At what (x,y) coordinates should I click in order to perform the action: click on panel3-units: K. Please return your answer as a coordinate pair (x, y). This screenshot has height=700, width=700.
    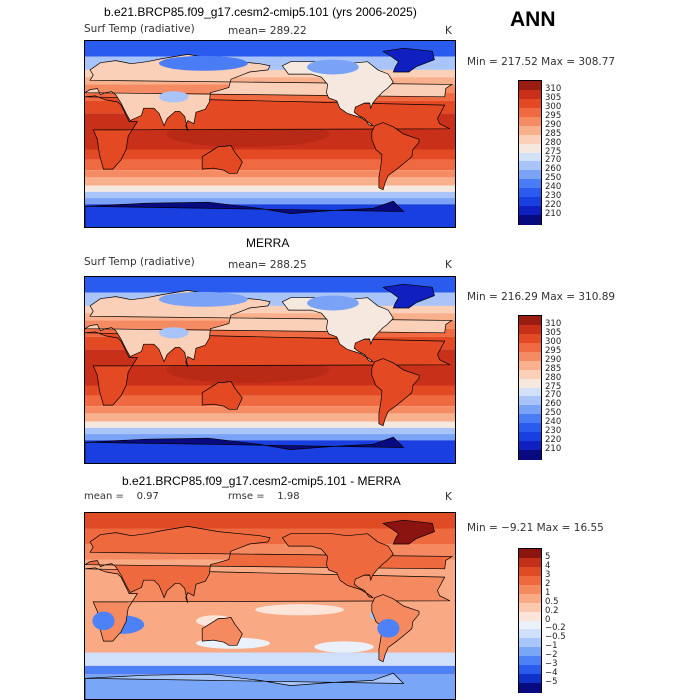
    Looking at the image, I should click on (448, 497).